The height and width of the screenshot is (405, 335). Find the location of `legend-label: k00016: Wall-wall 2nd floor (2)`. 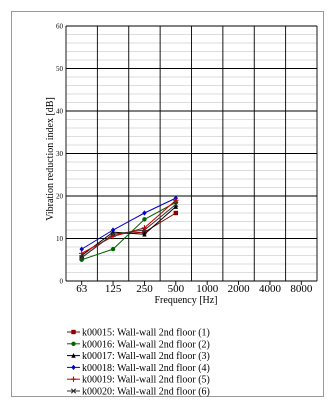

legend-label: k00016: Wall-wall 2nd floor (2) is located at coordinates (146, 344).